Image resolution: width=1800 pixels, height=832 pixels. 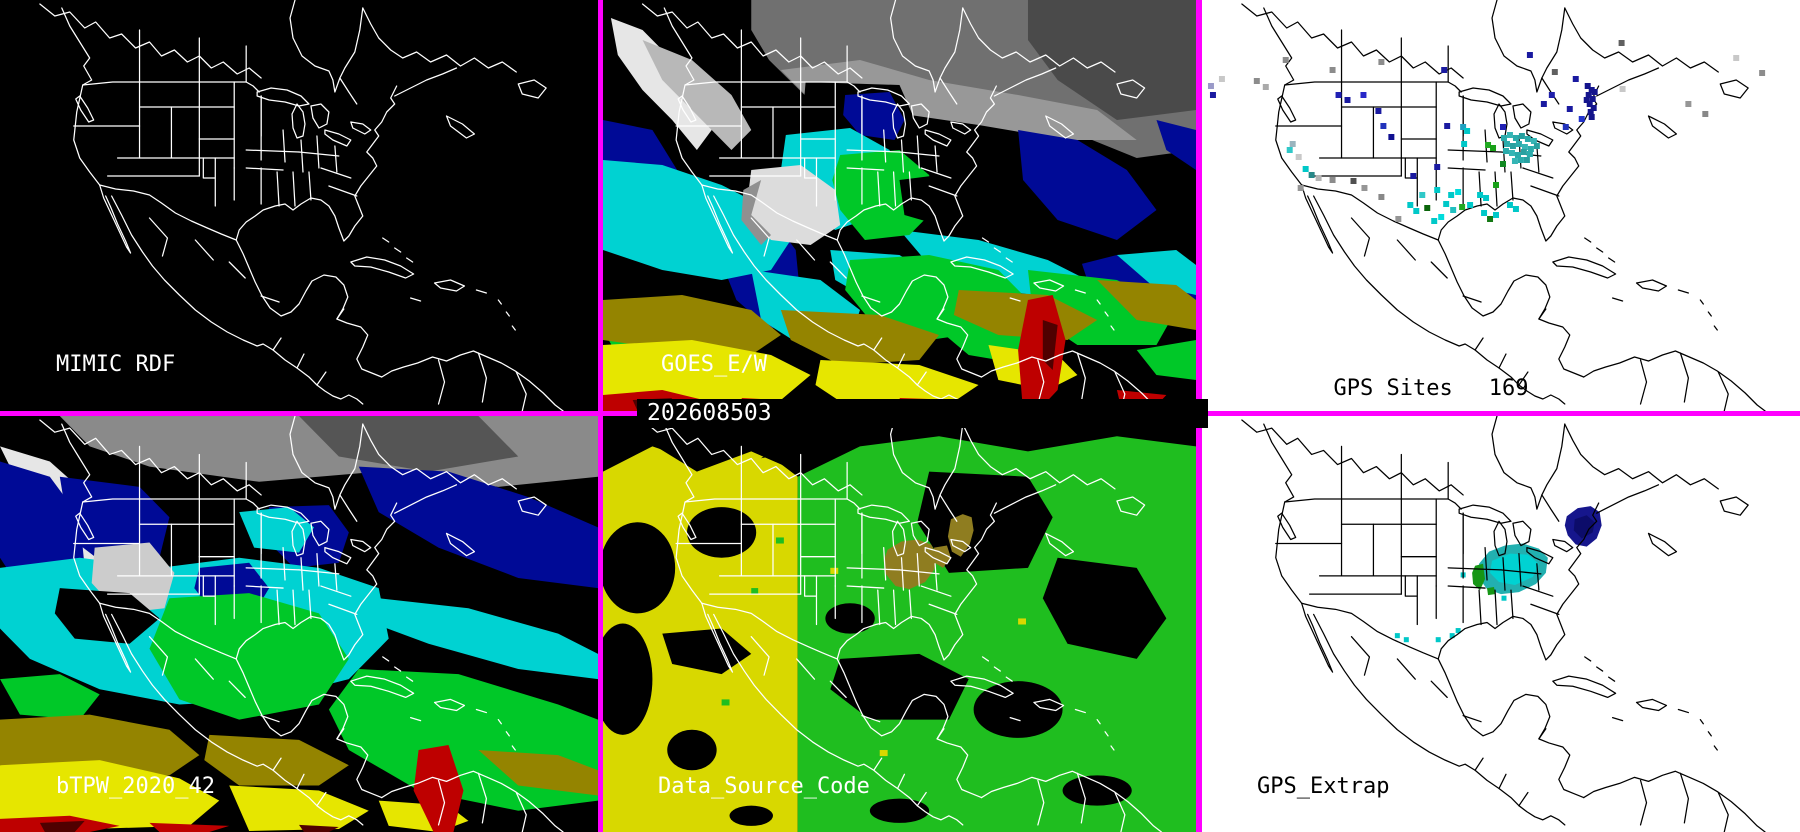 What do you see at coordinates (709, 413) in the screenshot?
I see `timestamp-text: 202608503` at bounding box center [709, 413].